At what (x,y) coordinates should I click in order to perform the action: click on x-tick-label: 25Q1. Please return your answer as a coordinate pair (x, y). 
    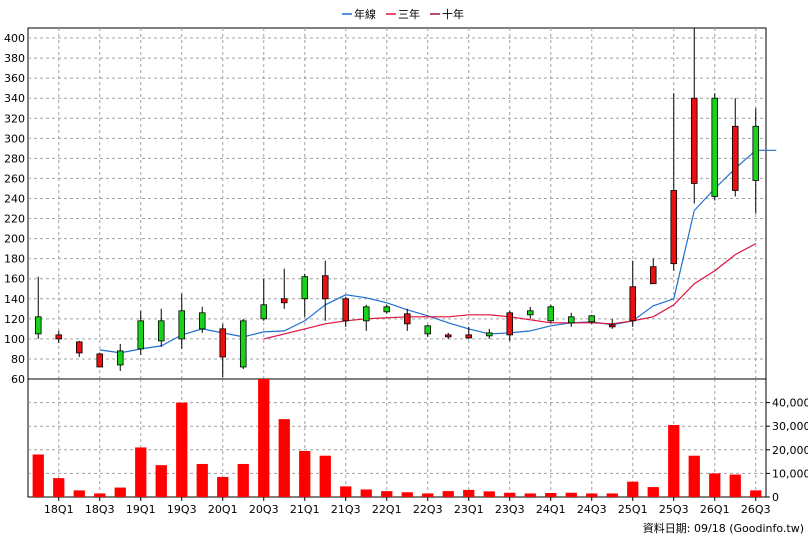
    Looking at the image, I should click on (633, 509).